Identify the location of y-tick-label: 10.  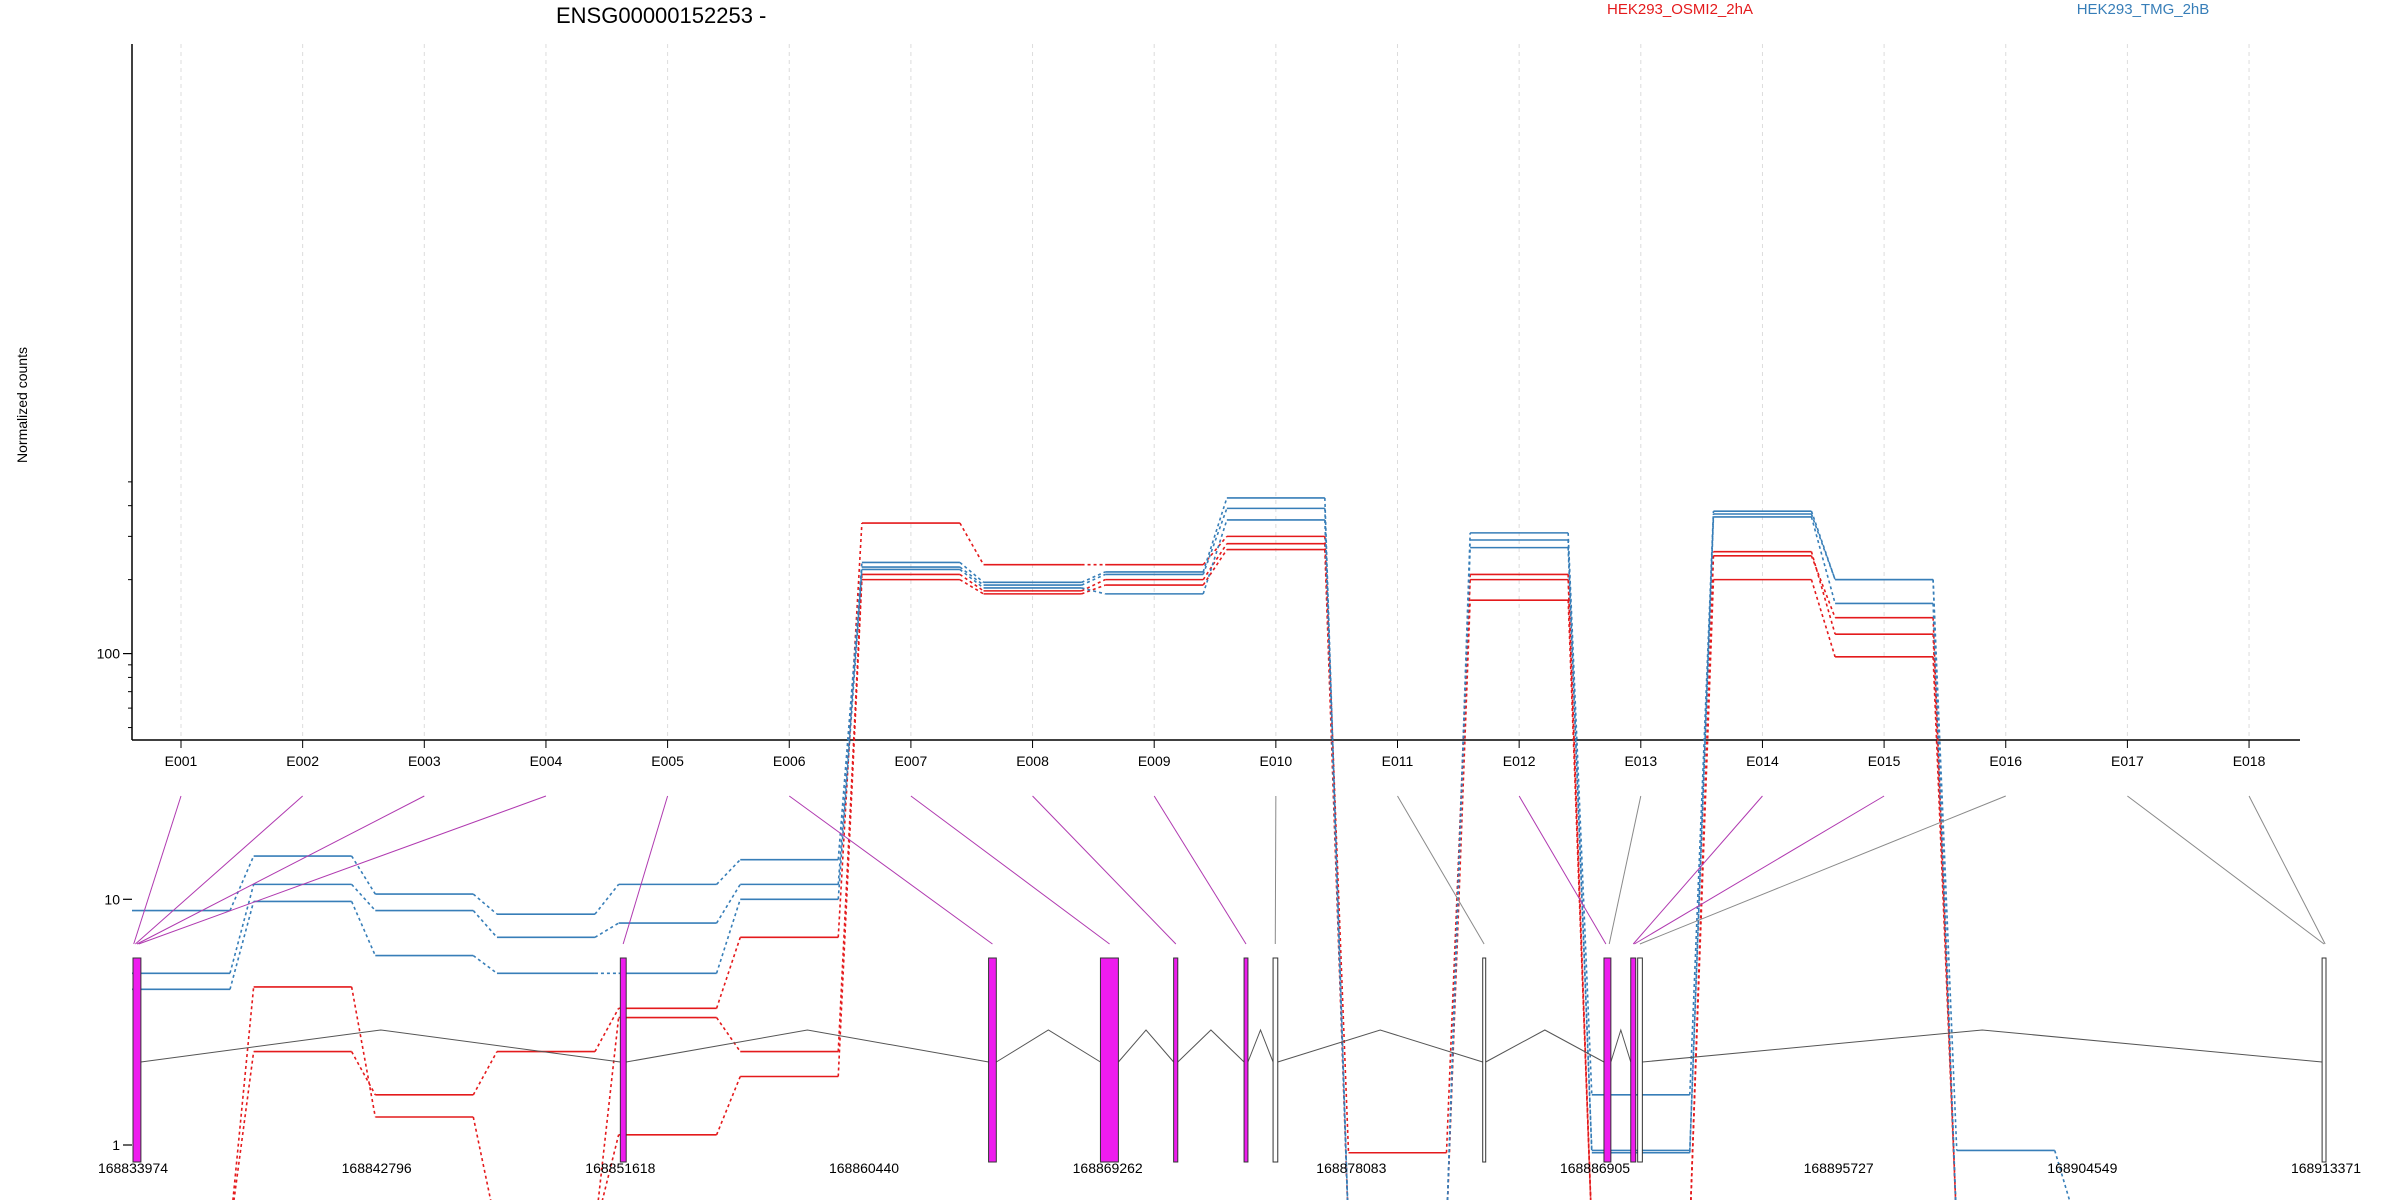
(112, 899).